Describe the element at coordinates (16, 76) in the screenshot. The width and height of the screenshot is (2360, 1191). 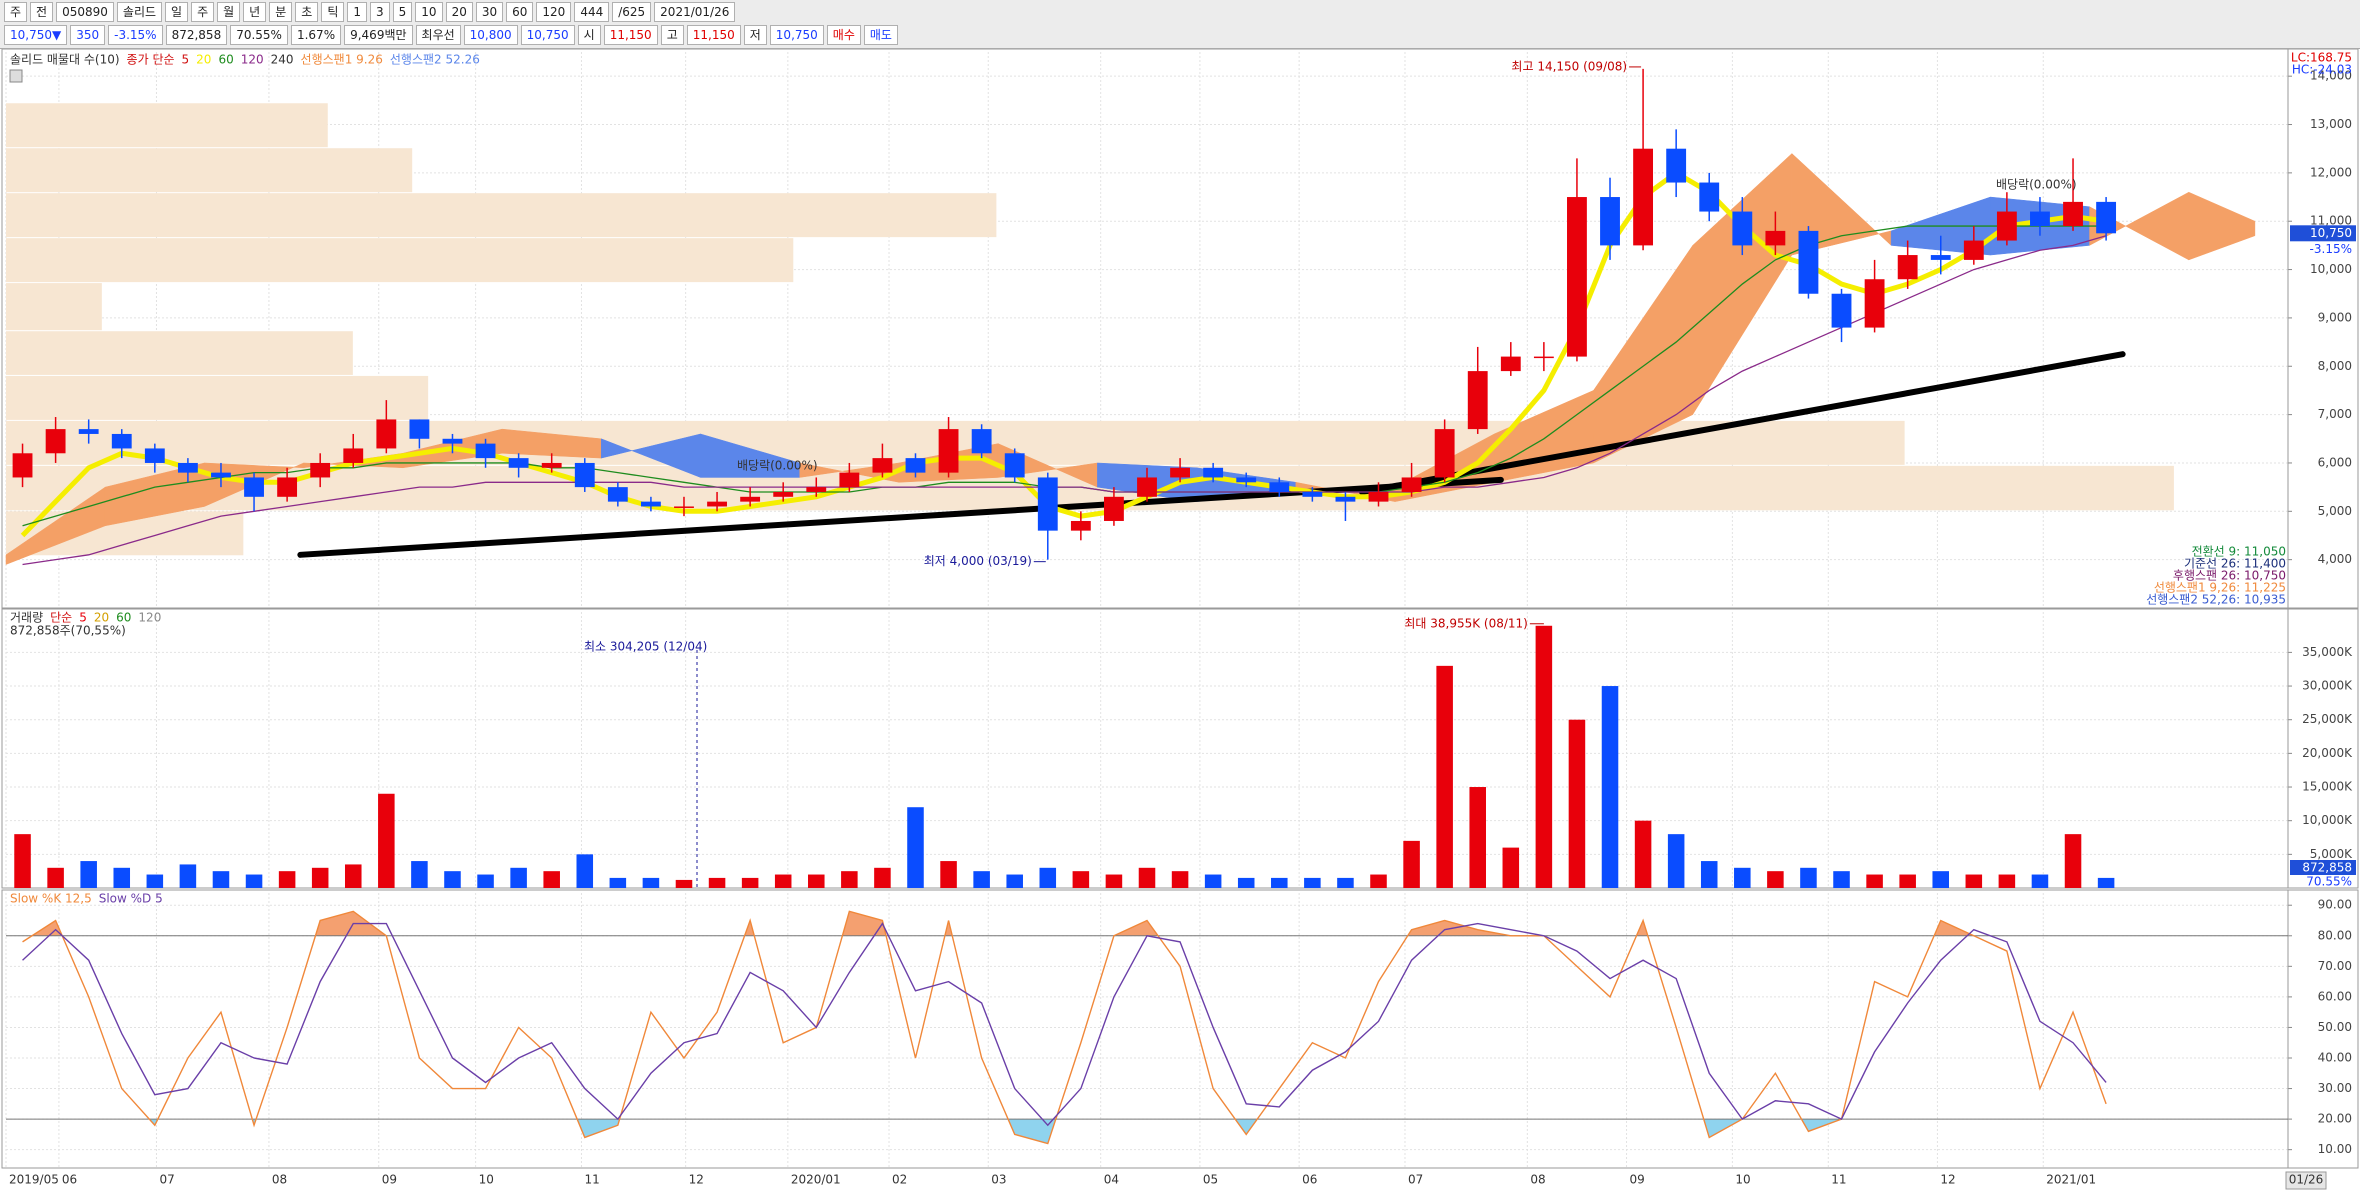
I see `toggle-box` at that location.